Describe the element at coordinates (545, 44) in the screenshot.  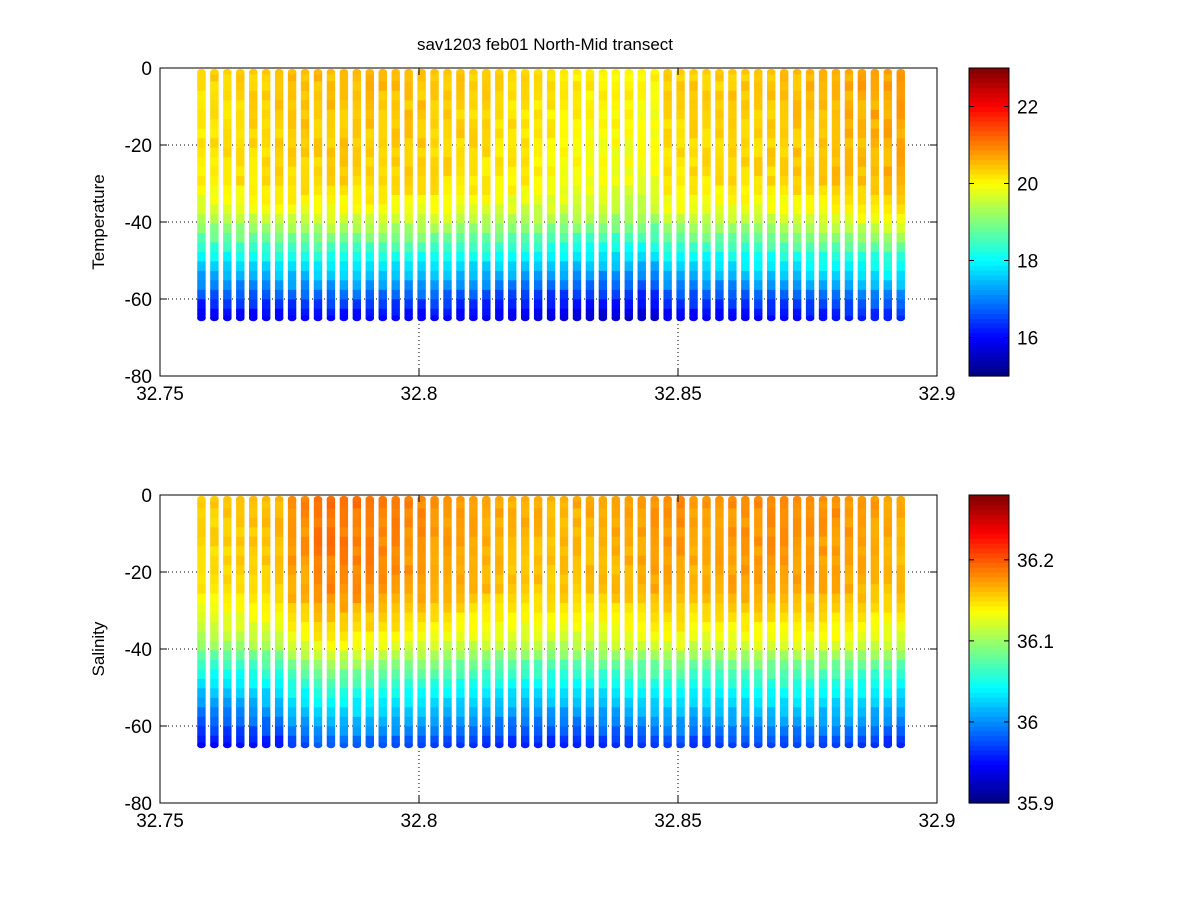
I see `figure-title: sav1203 feb01 North-Mid transect` at that location.